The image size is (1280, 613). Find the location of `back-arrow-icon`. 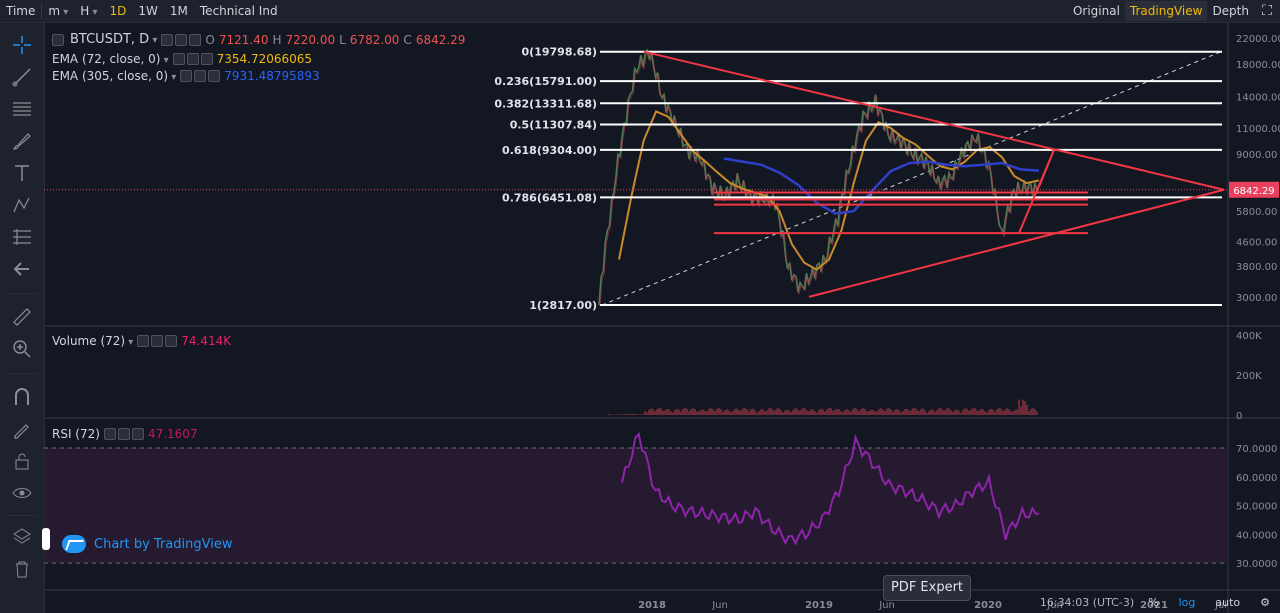

back-arrow-icon is located at coordinates (22, 269).